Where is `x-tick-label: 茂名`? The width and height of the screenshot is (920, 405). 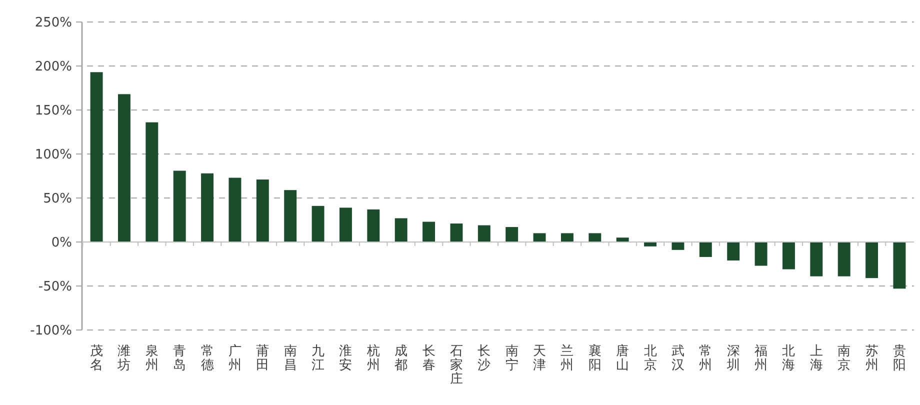 x-tick-label: 茂名 is located at coordinates (97, 358).